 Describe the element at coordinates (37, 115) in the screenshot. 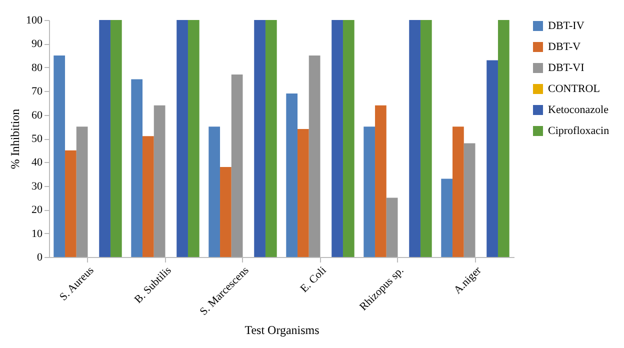

I see `y-tick-label: 60` at that location.